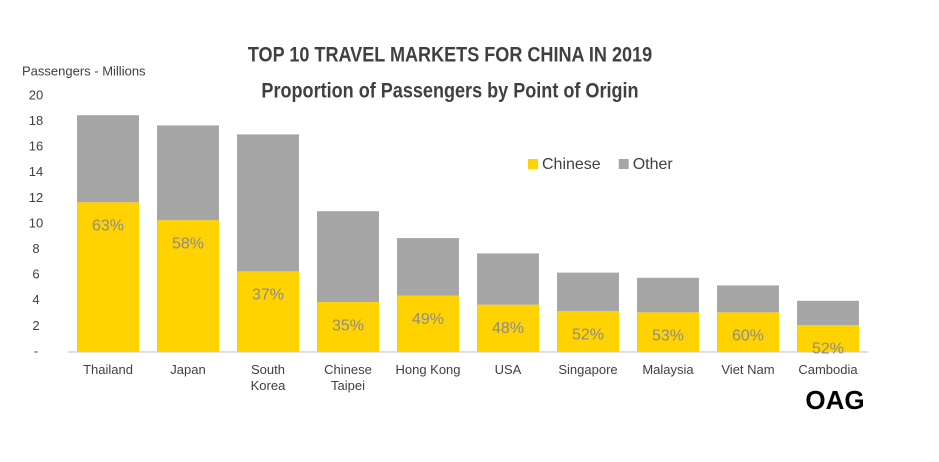 This screenshot has width=939, height=462. Describe the element at coordinates (36, 120) in the screenshot. I see `y-tick-label: 18` at that location.